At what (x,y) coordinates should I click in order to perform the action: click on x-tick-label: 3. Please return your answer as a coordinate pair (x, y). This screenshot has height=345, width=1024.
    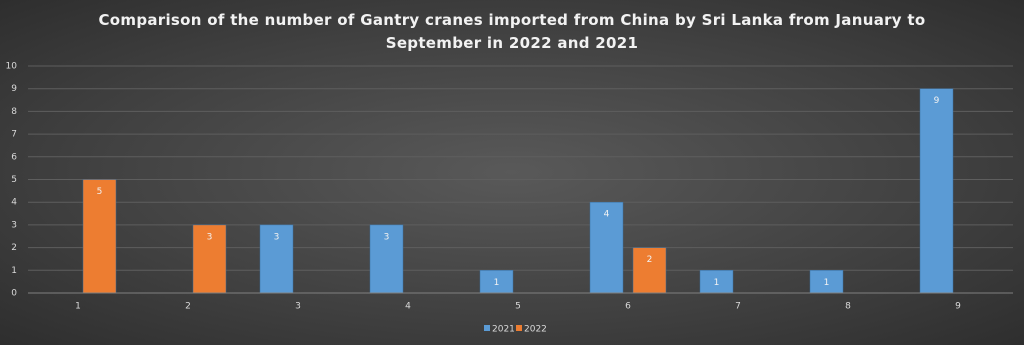
    Looking at the image, I should click on (298, 307).